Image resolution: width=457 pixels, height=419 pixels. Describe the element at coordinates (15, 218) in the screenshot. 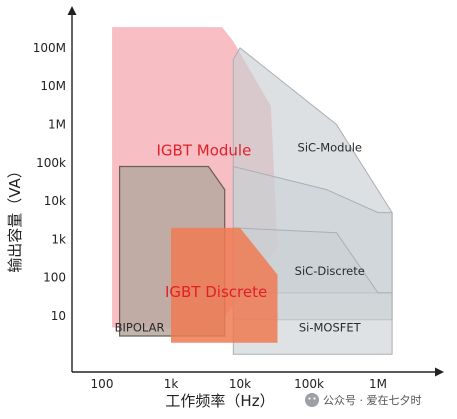

I see `y-axis-title: 输出容量（VA）` at that location.